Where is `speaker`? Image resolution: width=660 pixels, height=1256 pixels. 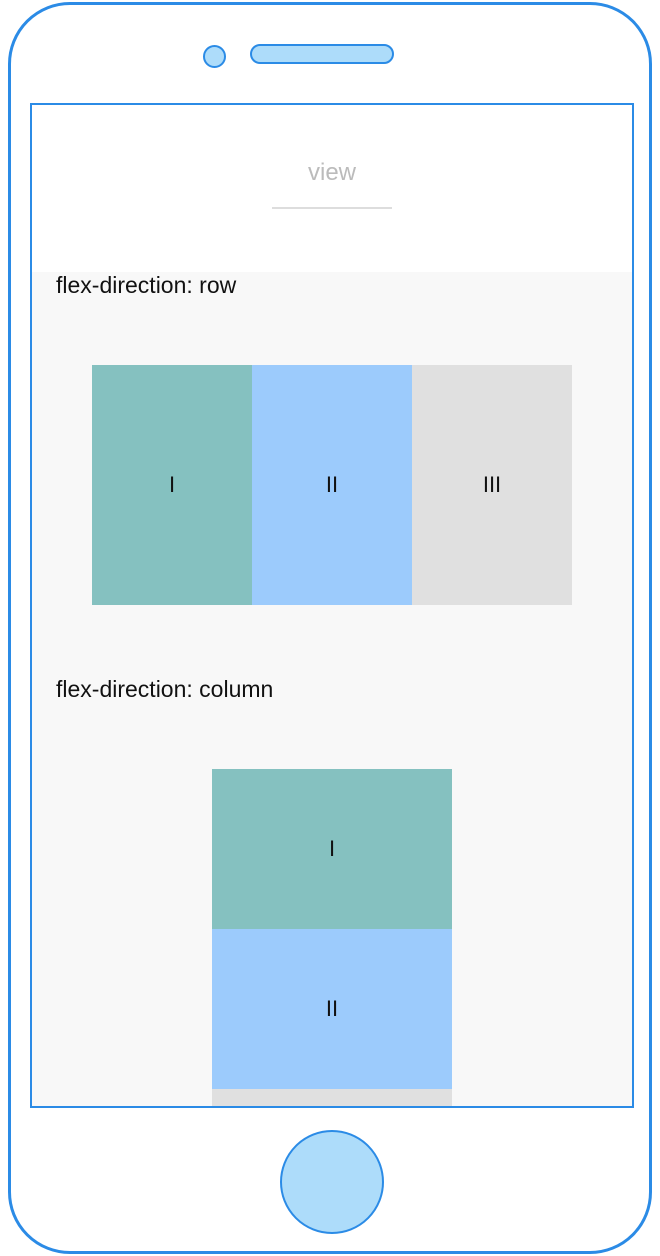 speaker is located at coordinates (322, 54).